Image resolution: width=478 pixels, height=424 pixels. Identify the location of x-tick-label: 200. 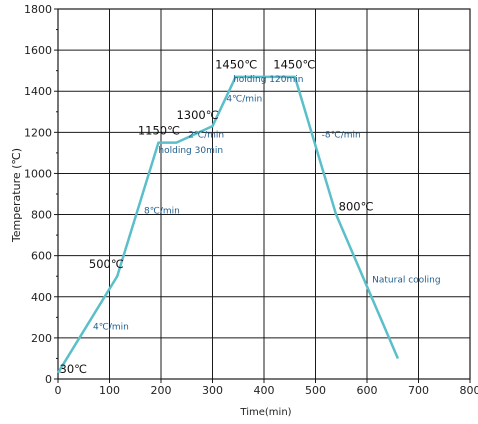
(161, 390).